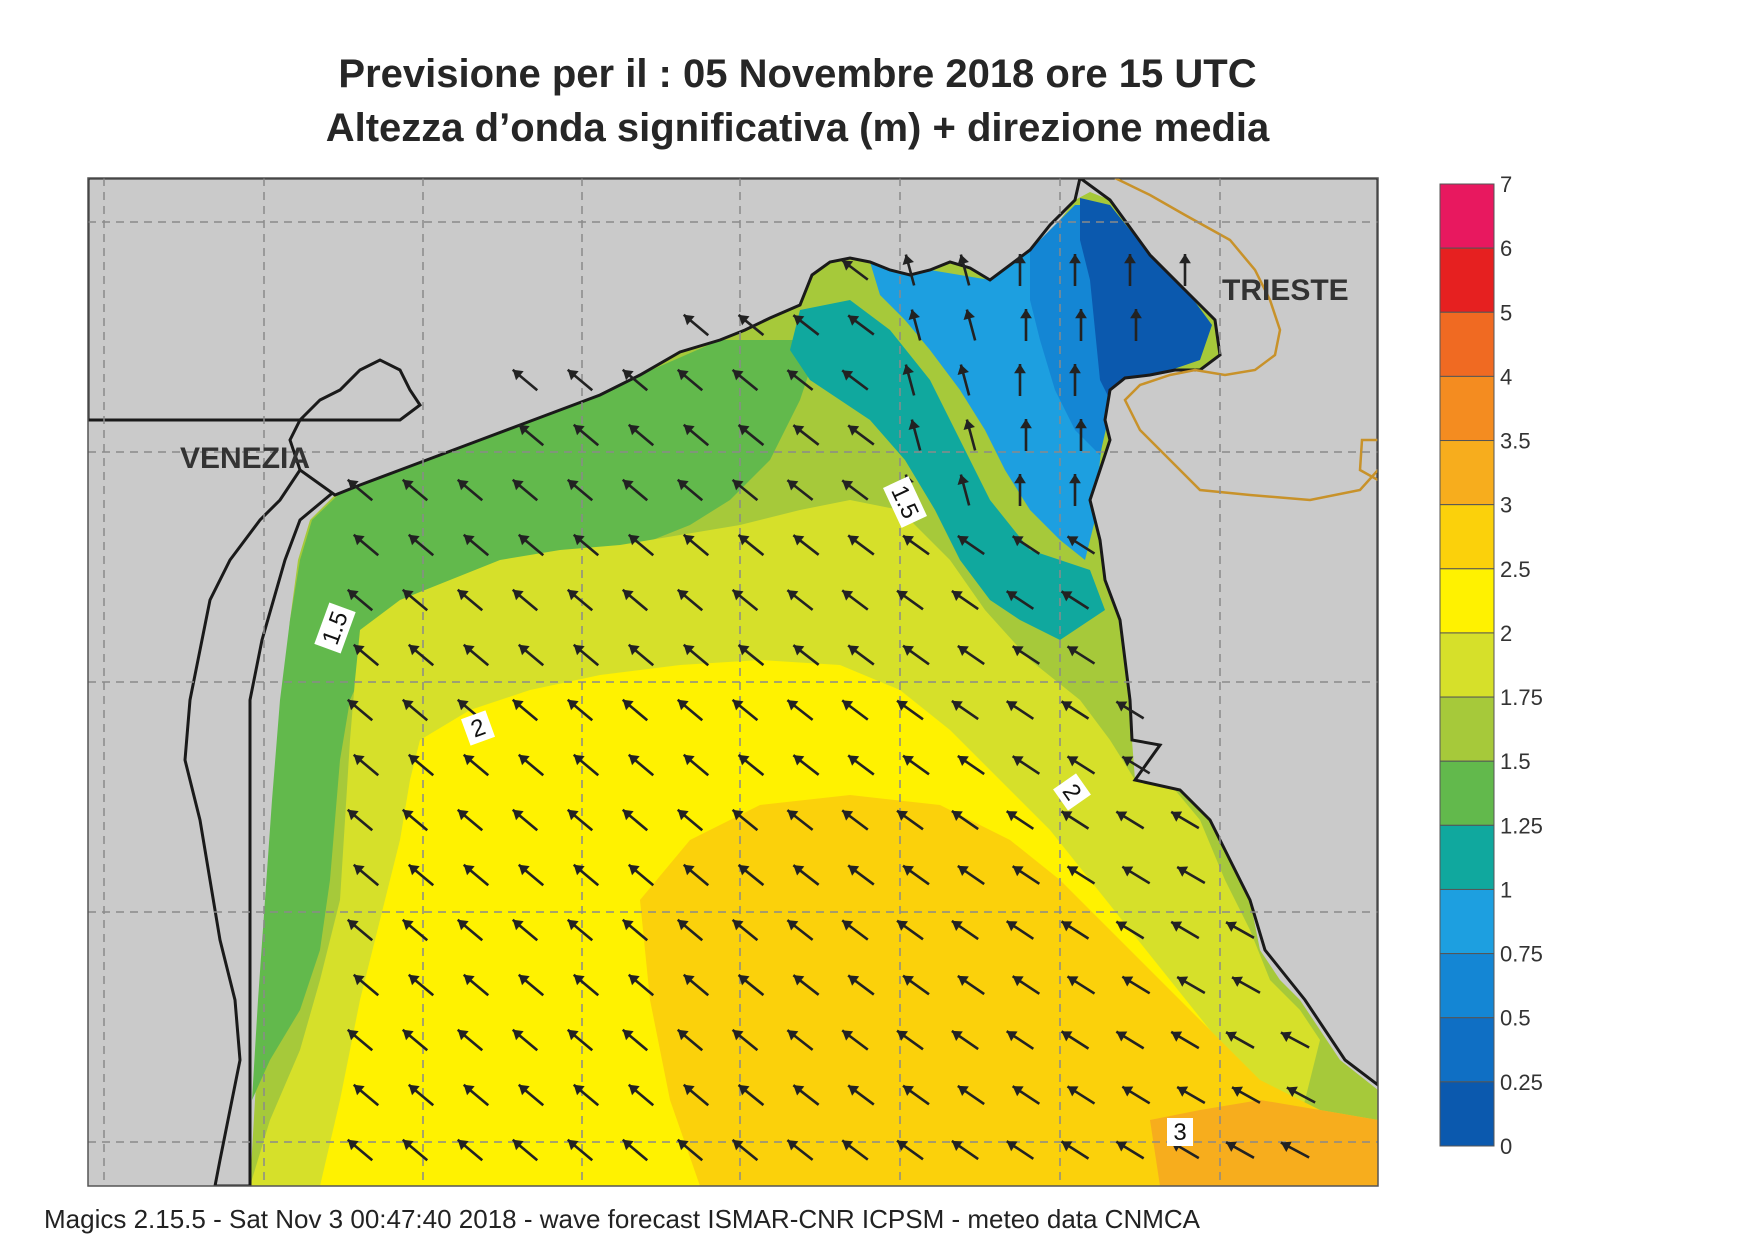 The image size is (1755, 1242). I want to click on color-legend: 7 6 5 4 3.5 3 2.5 2 1.75 1.5 1.25 1 0.75 0.5 0.25 0, so click(1491, 665).